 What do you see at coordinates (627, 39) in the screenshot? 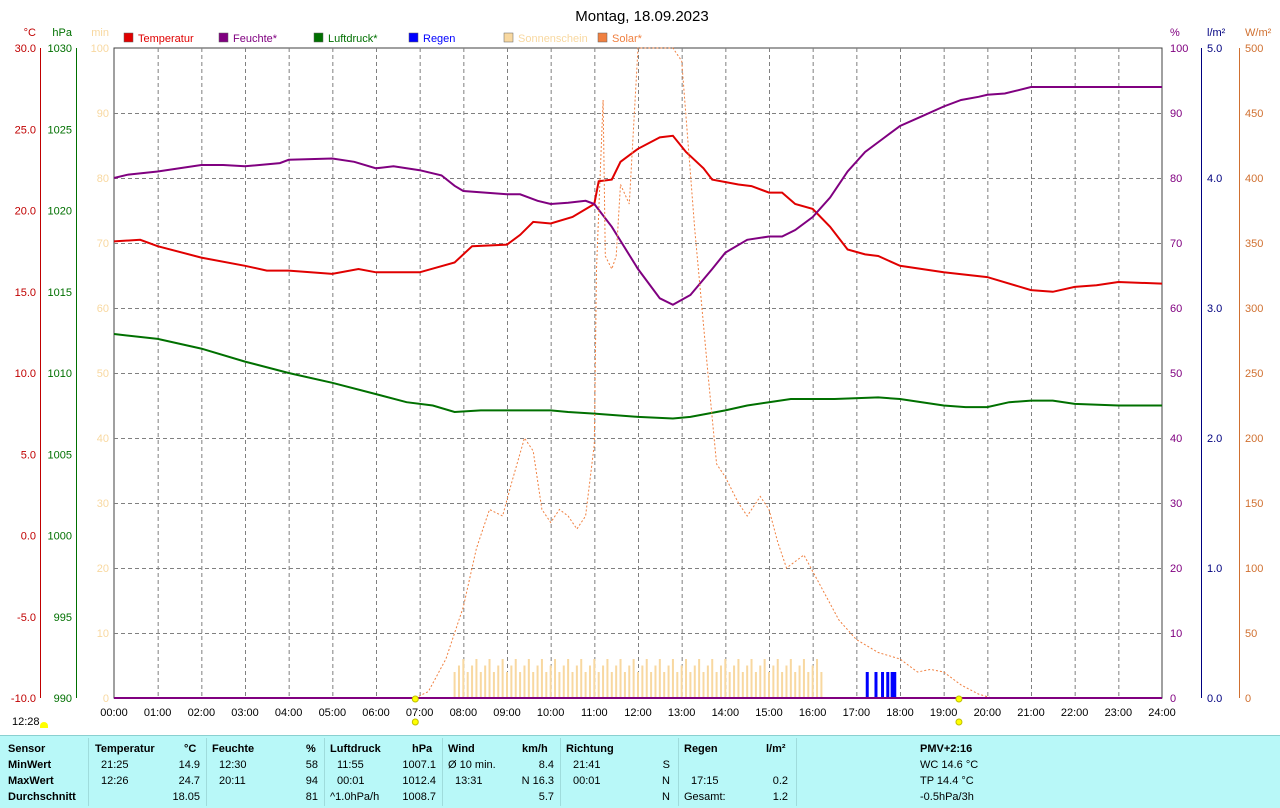
I see `legend-label: Solar*` at bounding box center [627, 39].